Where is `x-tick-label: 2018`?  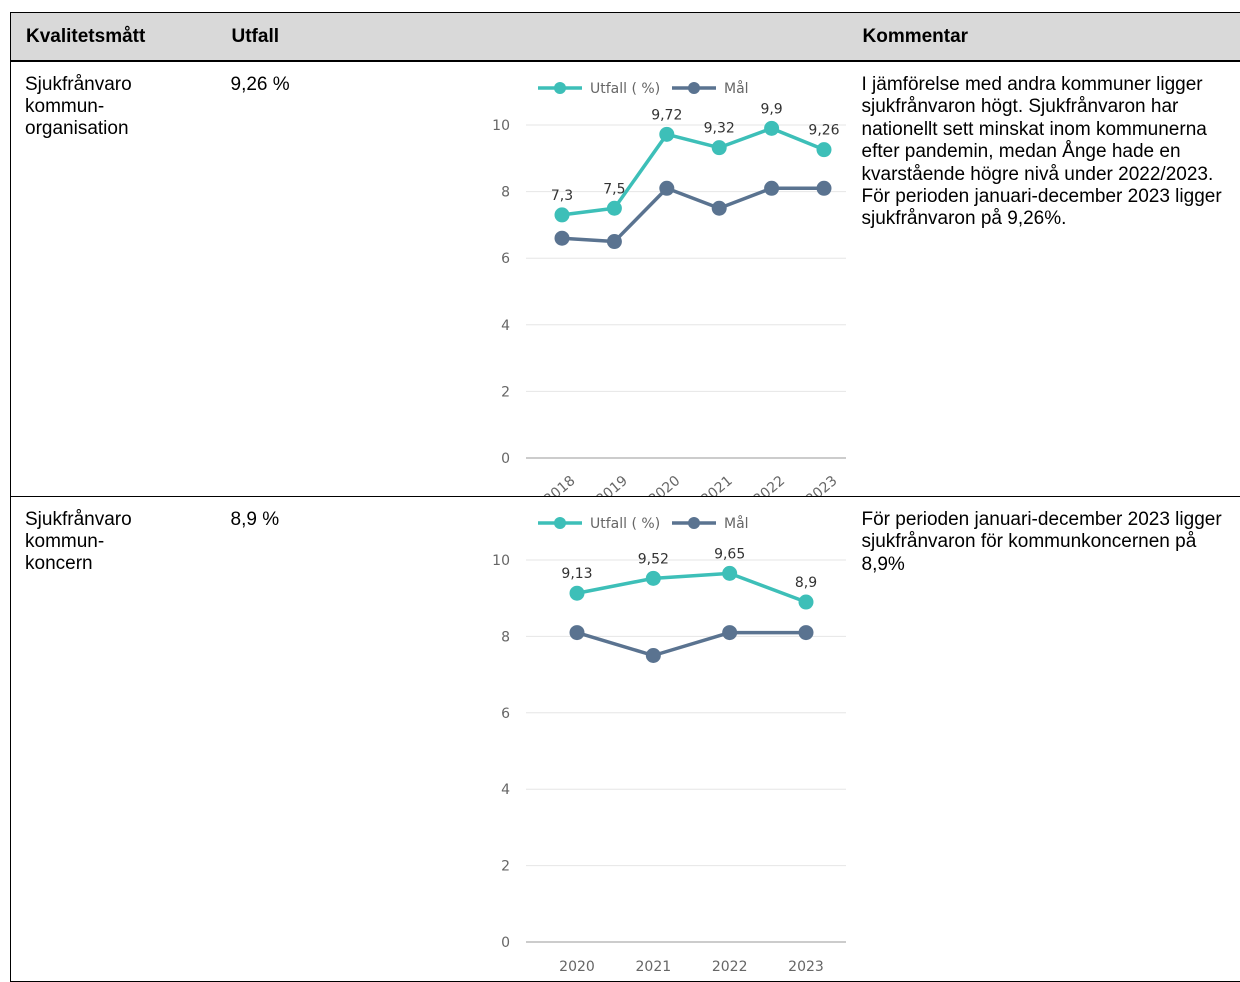 x-tick-label: 2018 is located at coordinates (559, 484).